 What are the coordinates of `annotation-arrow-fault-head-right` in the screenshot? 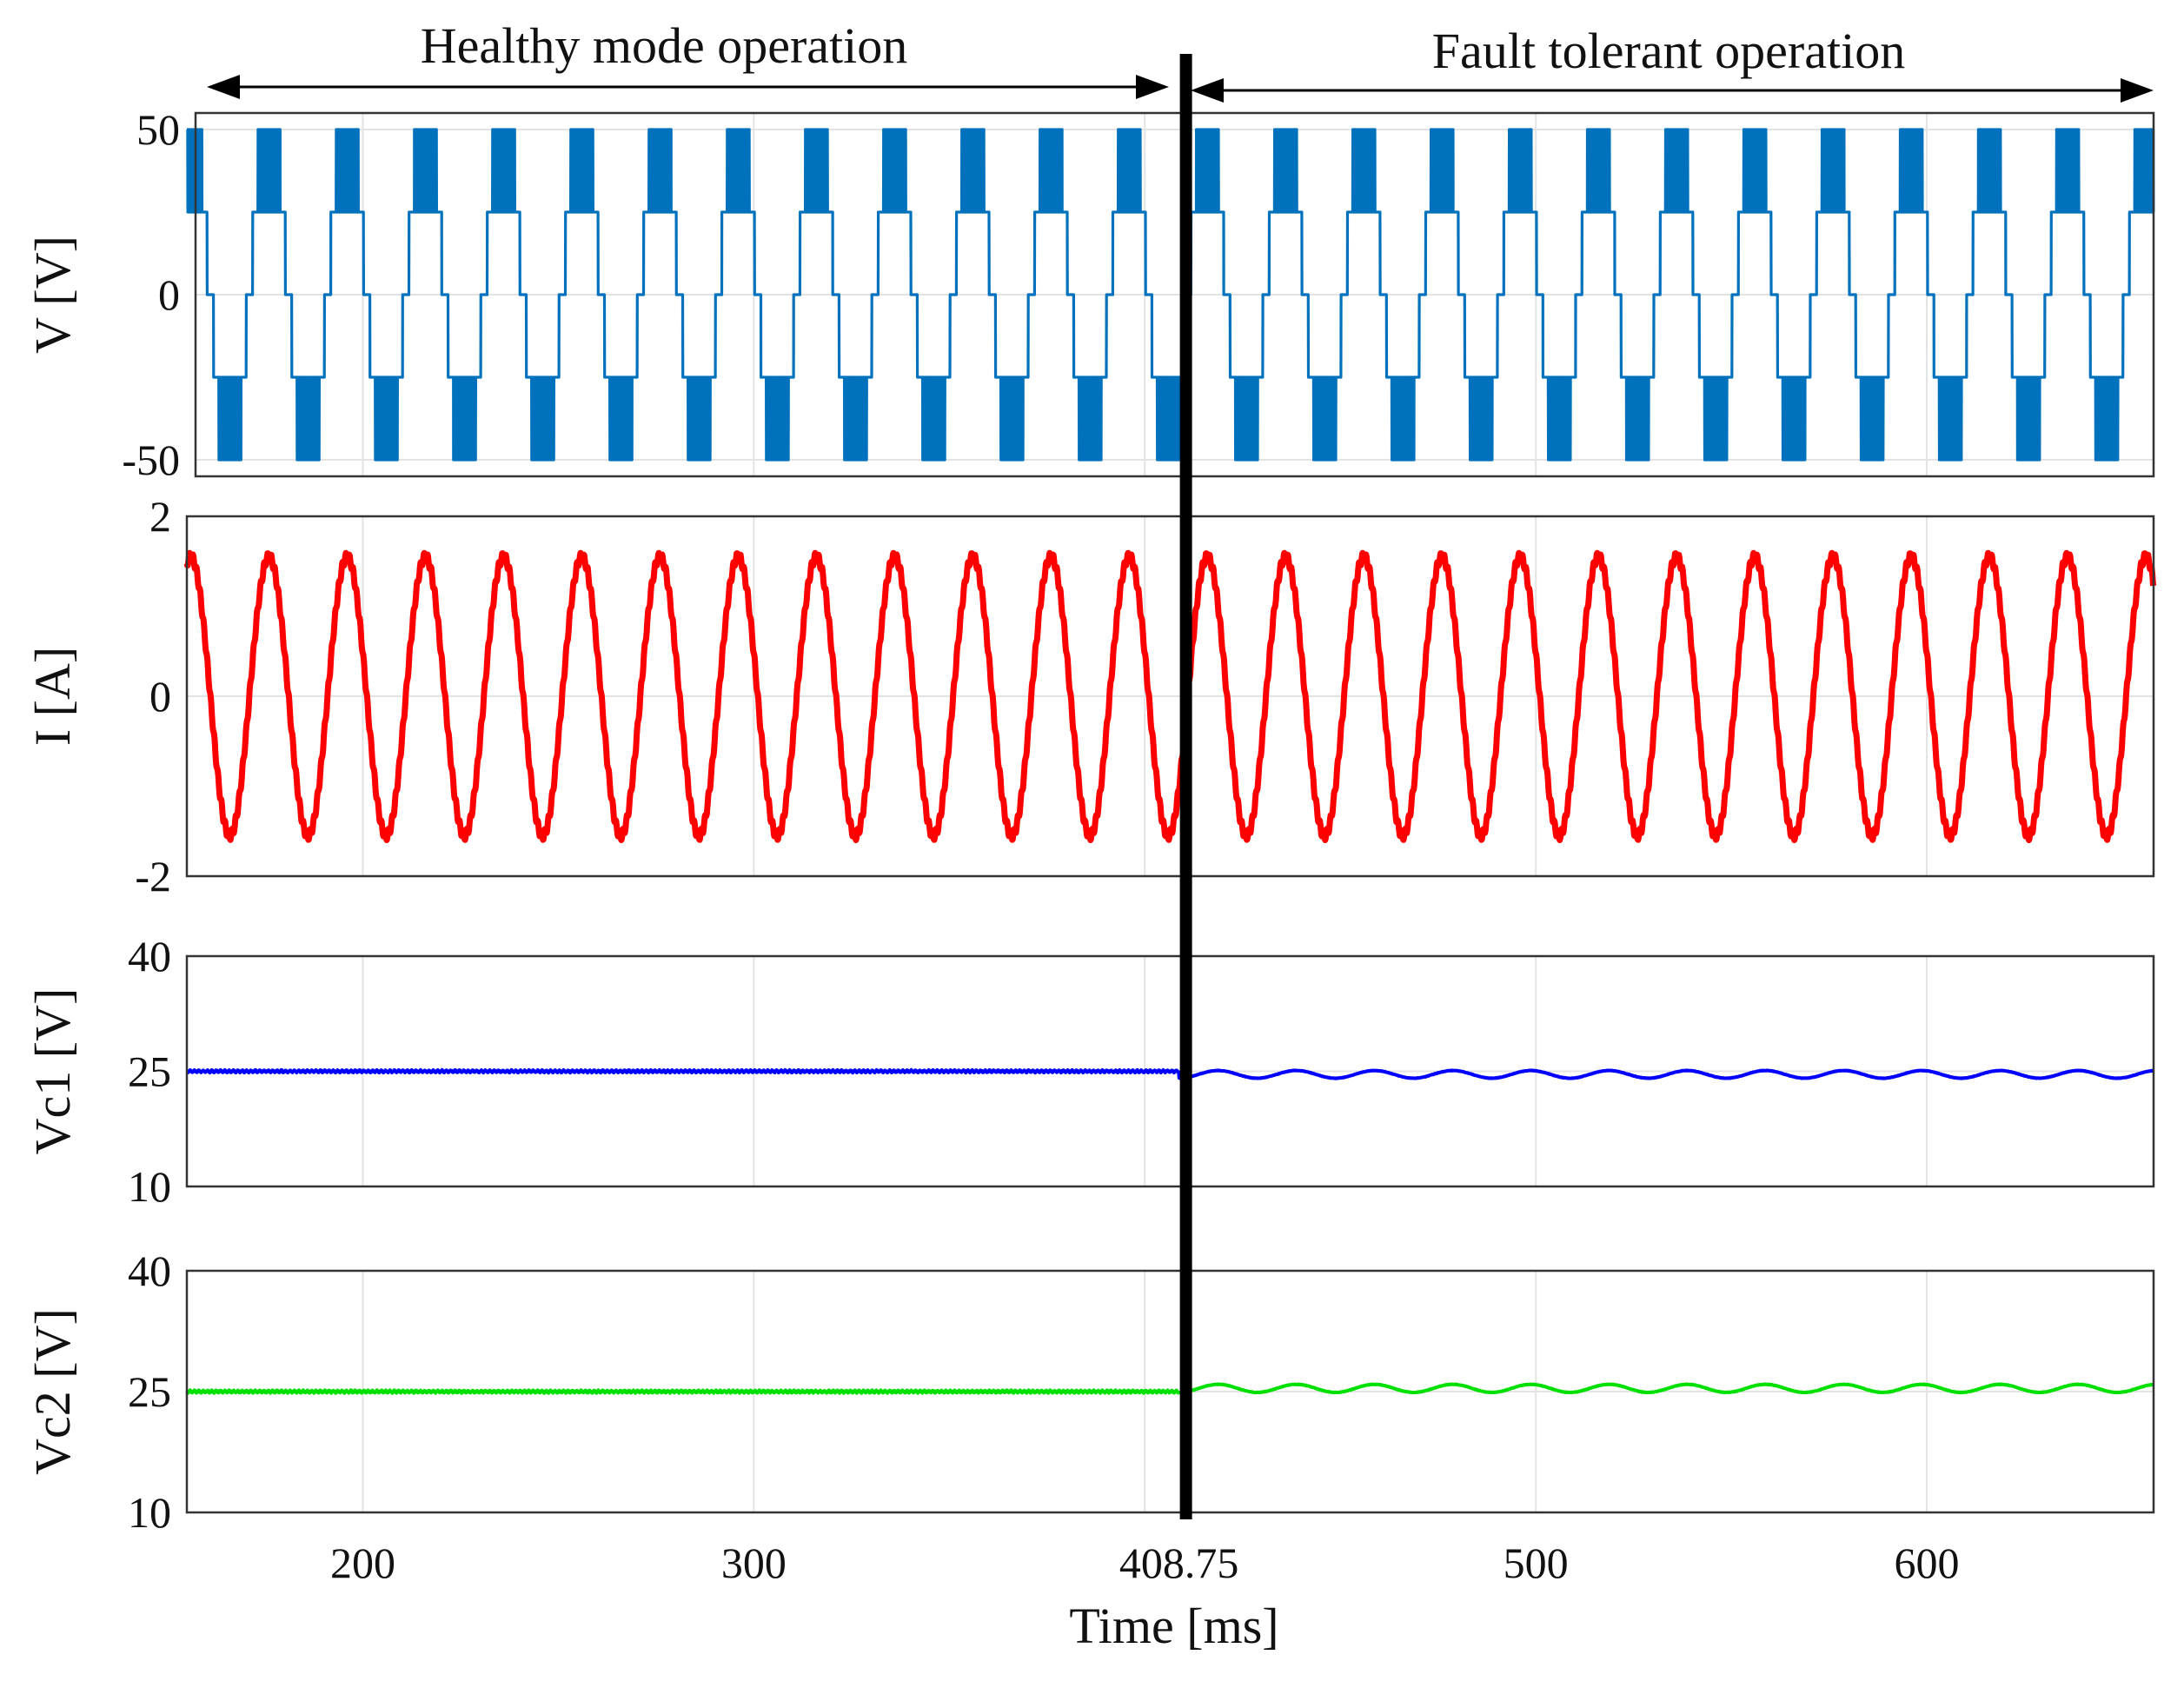 It's located at (2137, 90).